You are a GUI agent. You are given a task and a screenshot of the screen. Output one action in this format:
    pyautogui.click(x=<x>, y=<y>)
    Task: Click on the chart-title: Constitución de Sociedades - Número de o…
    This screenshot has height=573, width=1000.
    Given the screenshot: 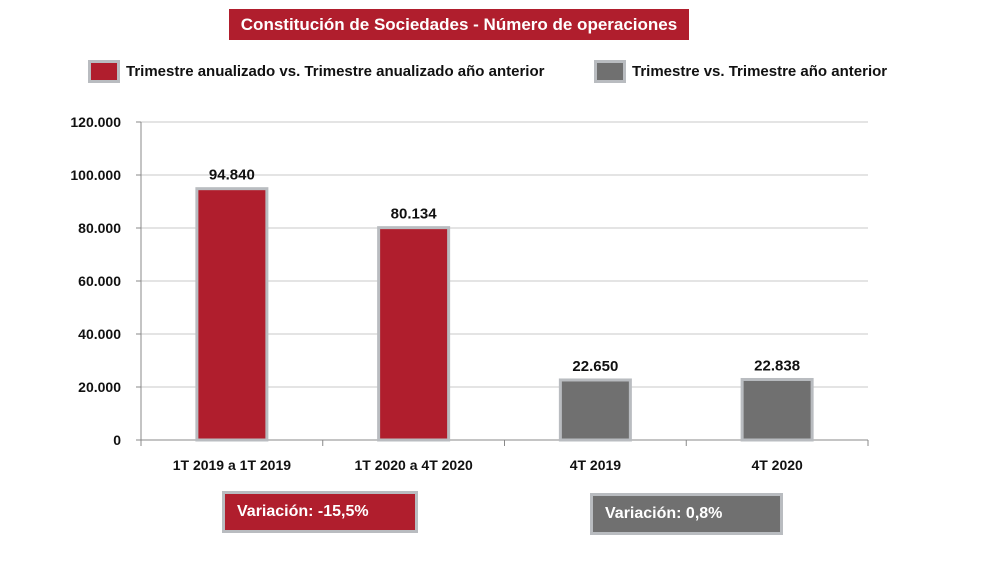 What is the action you would take?
    pyautogui.click(x=459, y=24)
    